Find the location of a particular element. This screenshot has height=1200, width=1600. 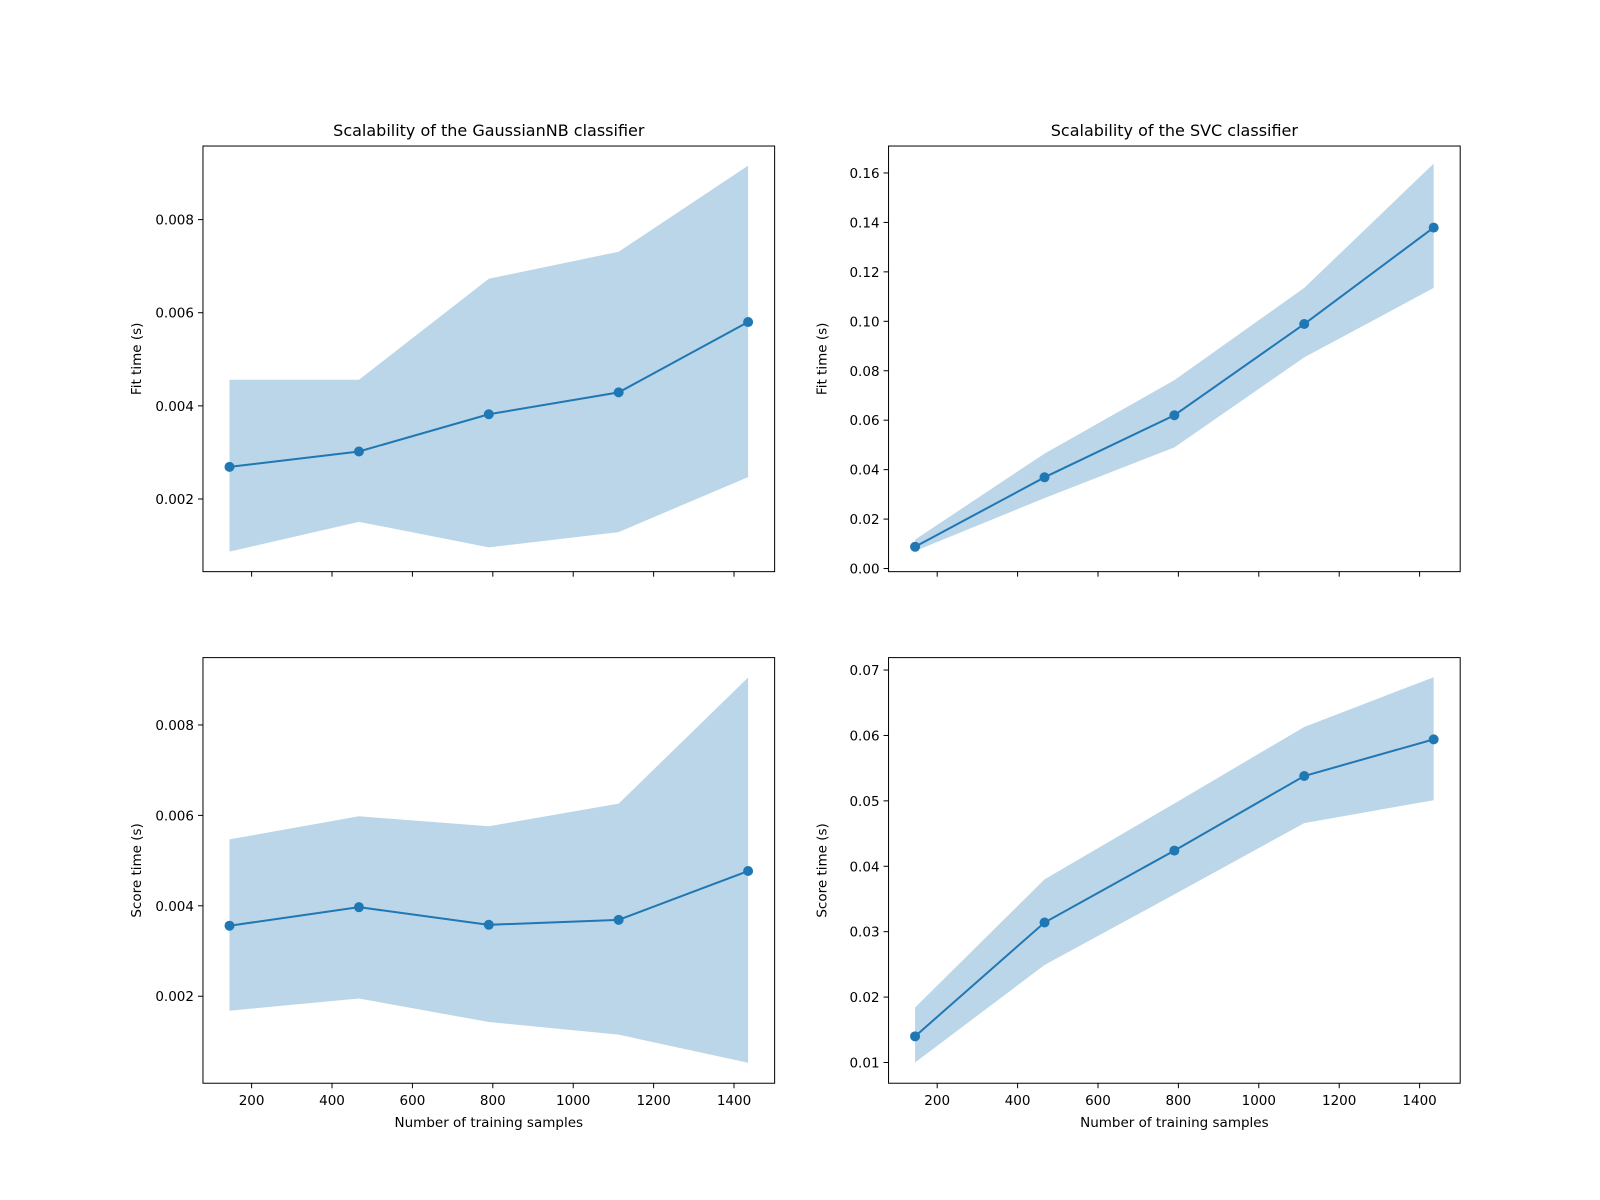

y-tick-label: 0.00 is located at coordinates (864, 570).